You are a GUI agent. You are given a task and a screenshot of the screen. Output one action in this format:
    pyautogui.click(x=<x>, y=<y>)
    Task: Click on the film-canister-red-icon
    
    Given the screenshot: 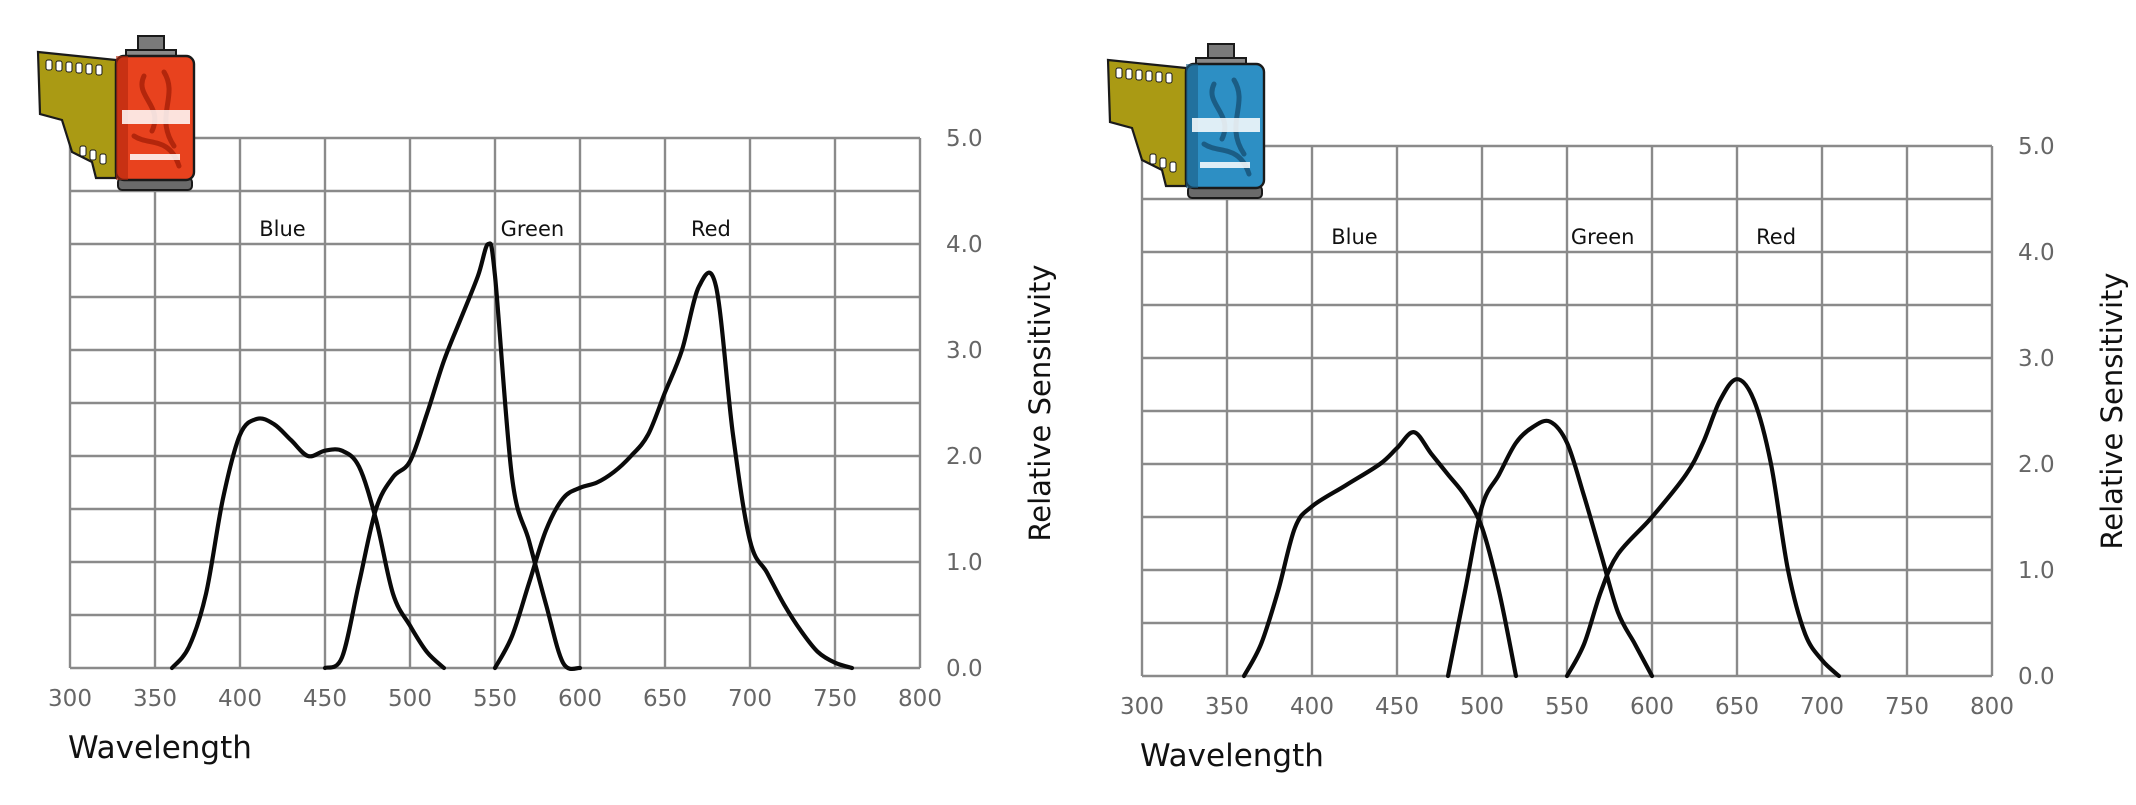 What is the action you would take?
    pyautogui.click(x=116, y=113)
    